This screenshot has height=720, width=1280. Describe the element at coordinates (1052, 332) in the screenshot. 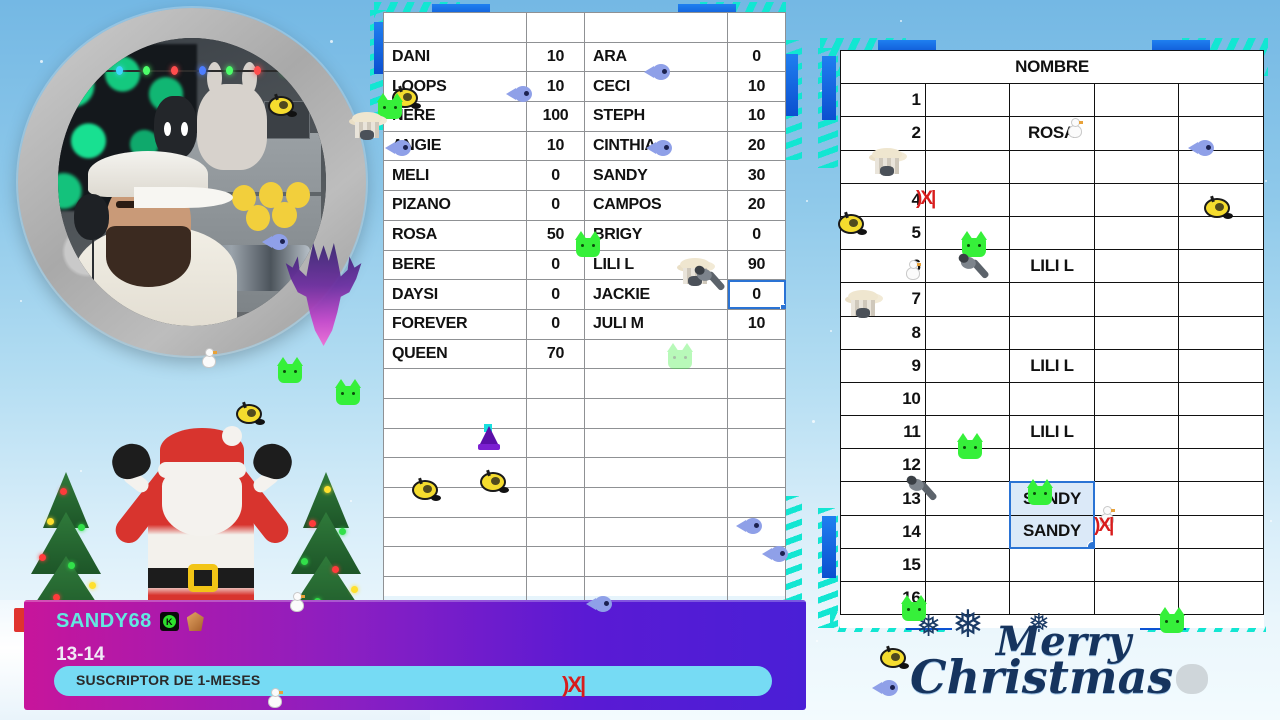

I see `table-row: 8` at that location.